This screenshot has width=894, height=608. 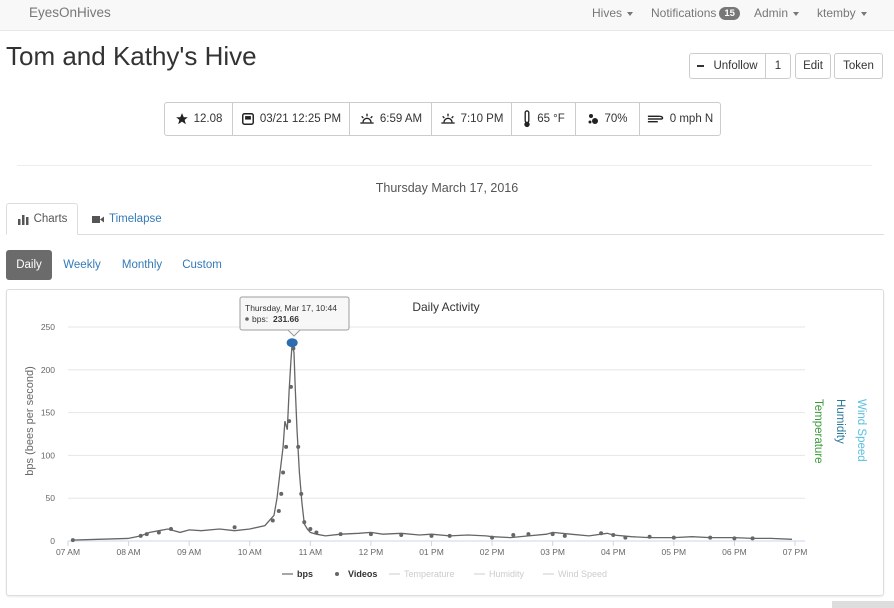 I want to click on admin-menu: Admin, so click(x=777, y=13).